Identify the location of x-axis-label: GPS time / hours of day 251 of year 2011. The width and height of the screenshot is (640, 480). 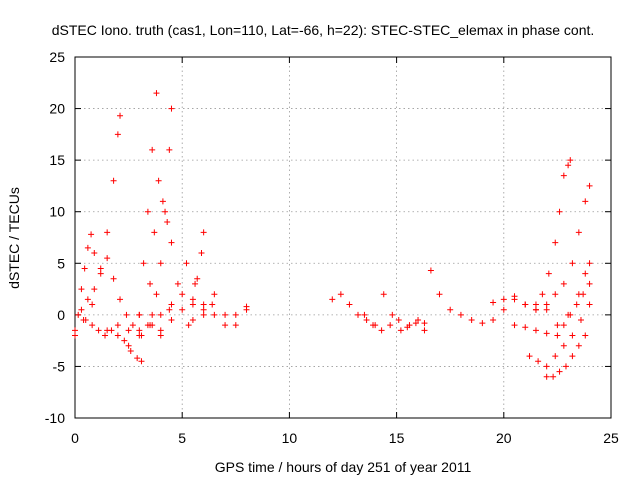
(343, 467).